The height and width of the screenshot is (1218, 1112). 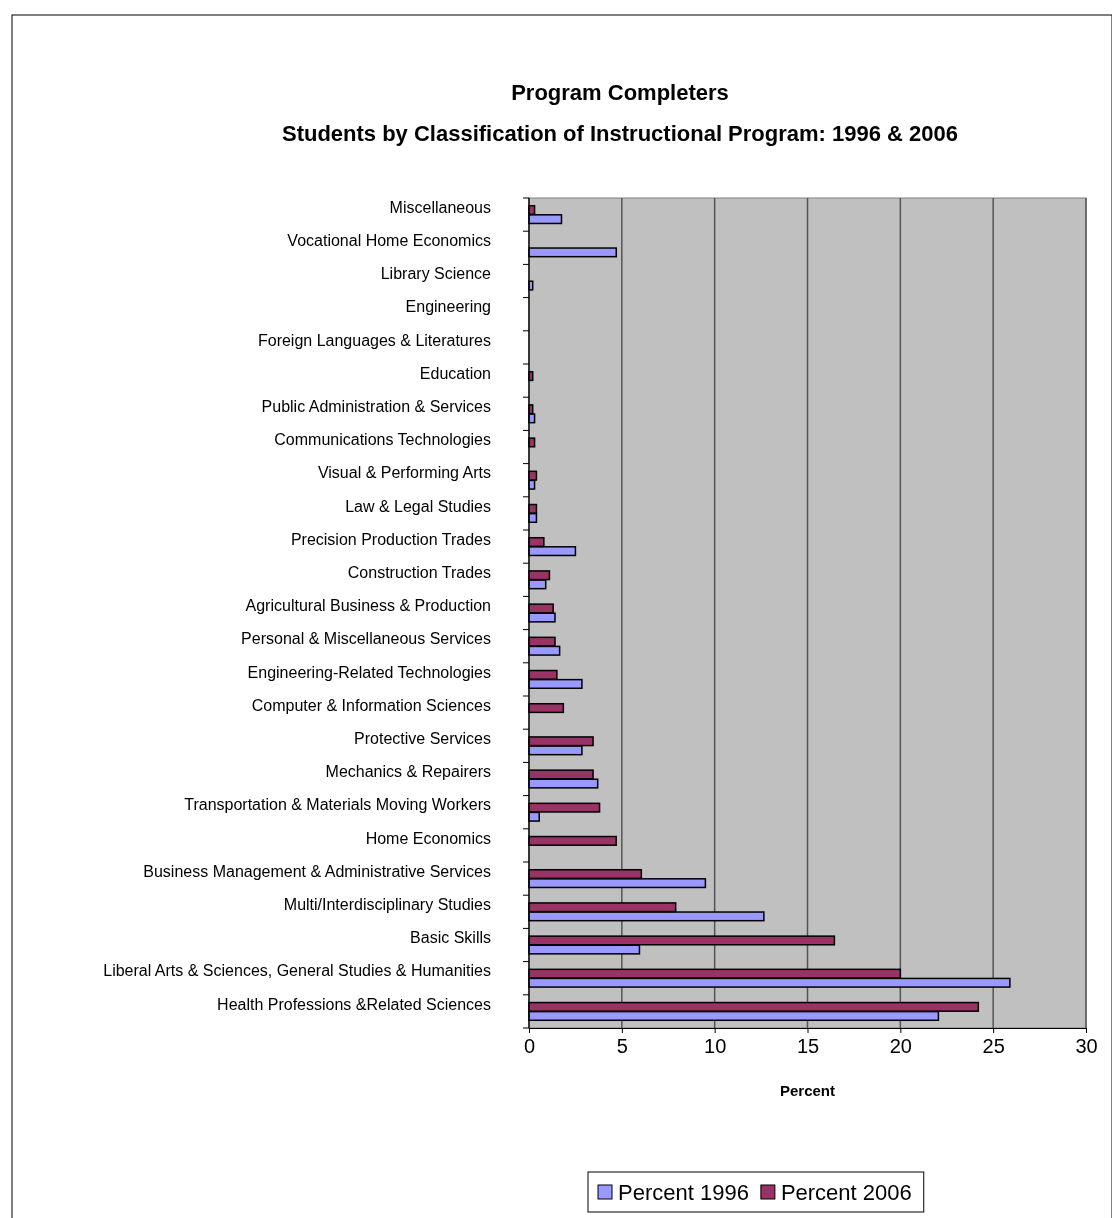 I want to click on y-tick-label: Computer & Information Sciences, so click(x=371, y=705).